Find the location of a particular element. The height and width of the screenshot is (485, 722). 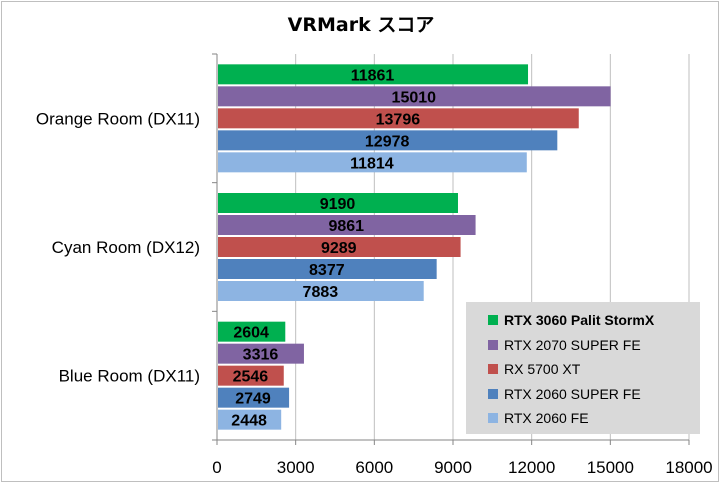

data-label: 11861 is located at coordinates (373, 75).